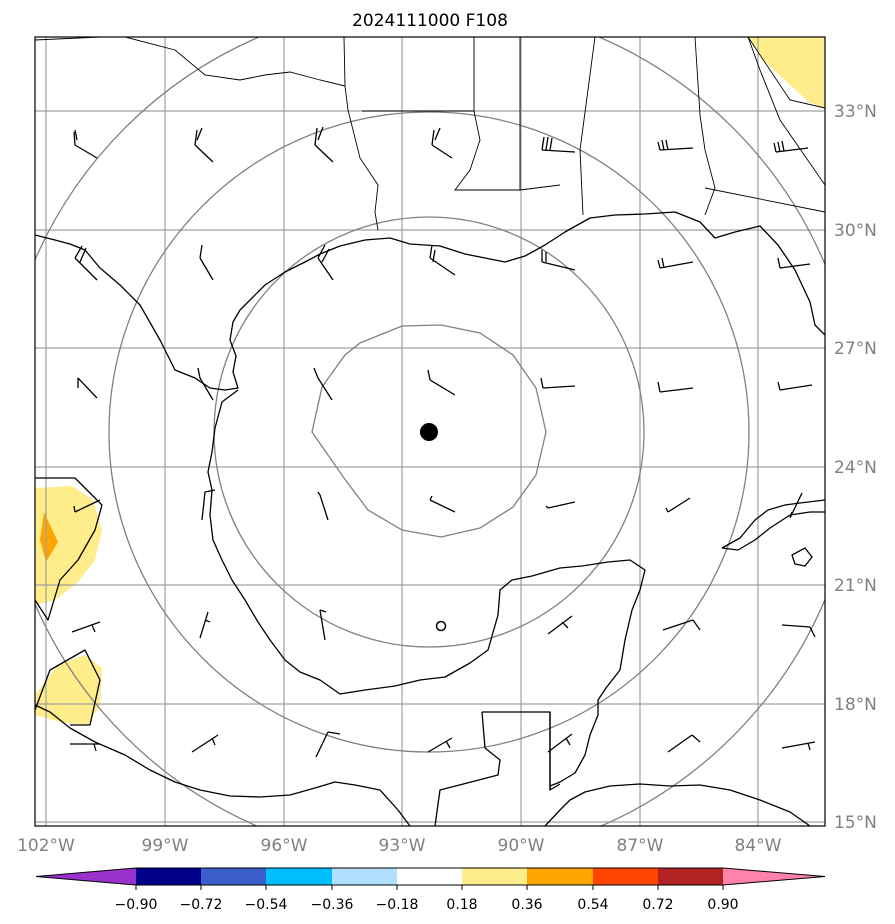  I want to click on colorbar-label: 0.72, so click(657, 905).